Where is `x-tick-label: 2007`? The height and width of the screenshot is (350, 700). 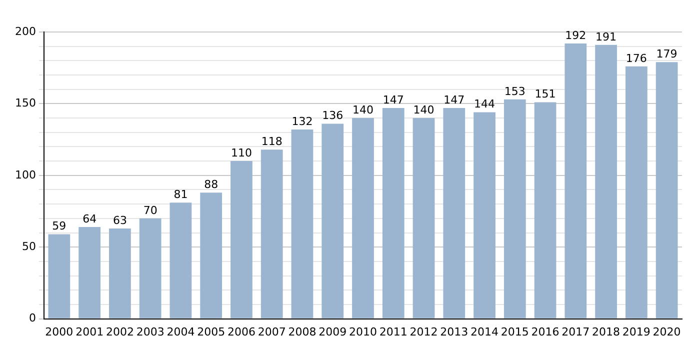
x-tick-label: 2007 is located at coordinates (272, 331).